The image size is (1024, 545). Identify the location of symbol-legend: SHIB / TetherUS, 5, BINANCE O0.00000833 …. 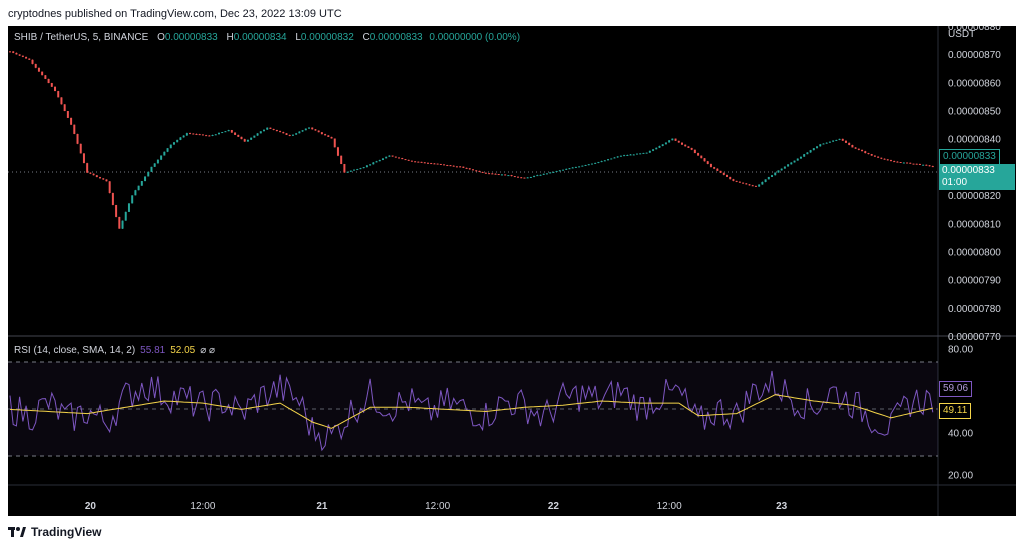
(267, 37).